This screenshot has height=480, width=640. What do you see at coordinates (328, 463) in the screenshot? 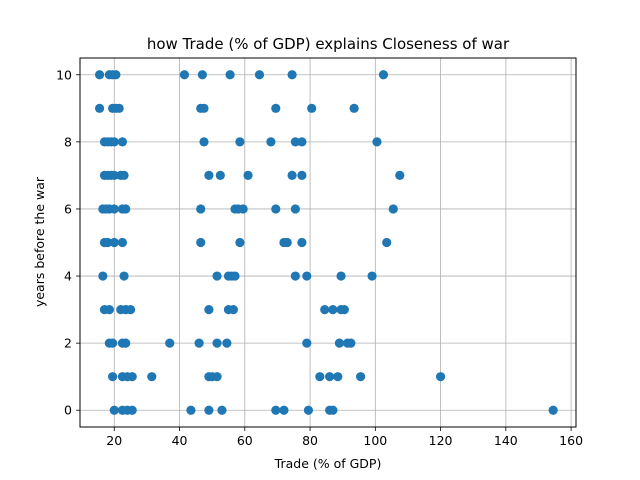
I see `x-axis-label: Trade (% of GDP)` at bounding box center [328, 463].